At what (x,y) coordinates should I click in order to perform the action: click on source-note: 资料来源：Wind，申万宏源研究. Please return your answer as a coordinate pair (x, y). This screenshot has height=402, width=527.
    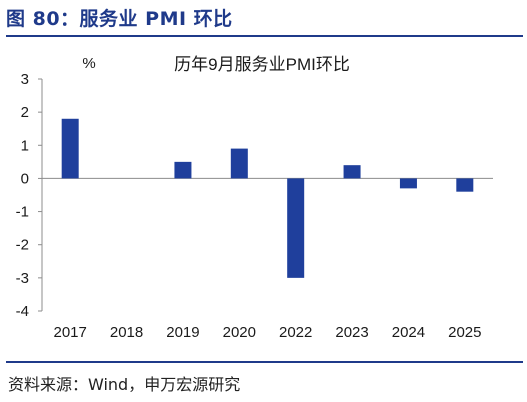
    Looking at the image, I should click on (124, 384).